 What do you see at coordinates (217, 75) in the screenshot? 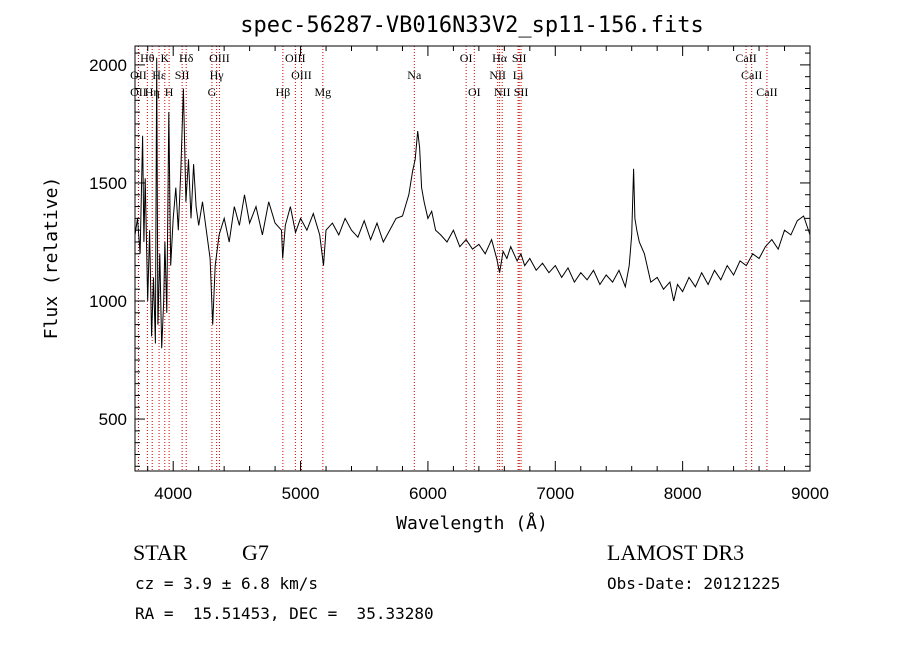
I see `line-marker-label: Hγ` at bounding box center [217, 75].